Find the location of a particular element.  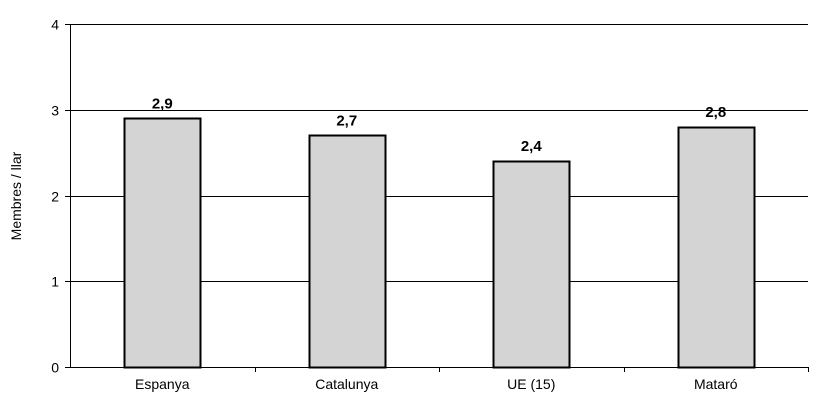

y-tick-label: 2 is located at coordinates (55, 197).